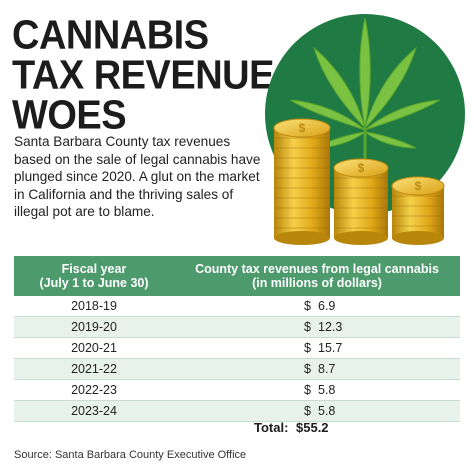  What do you see at coordinates (94, 306) in the screenshot?
I see `year-cell: 2018-19` at bounding box center [94, 306].